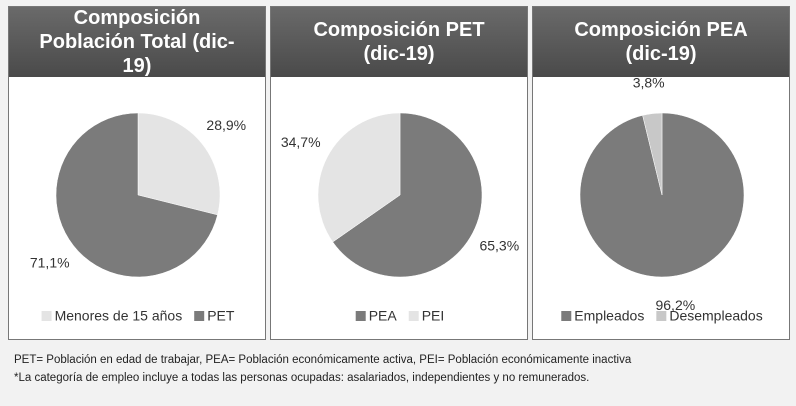 The width and height of the screenshot is (796, 406). Describe the element at coordinates (137, 42) in the screenshot. I see `panel-title: Composición Población Total (dic-19)` at that location.